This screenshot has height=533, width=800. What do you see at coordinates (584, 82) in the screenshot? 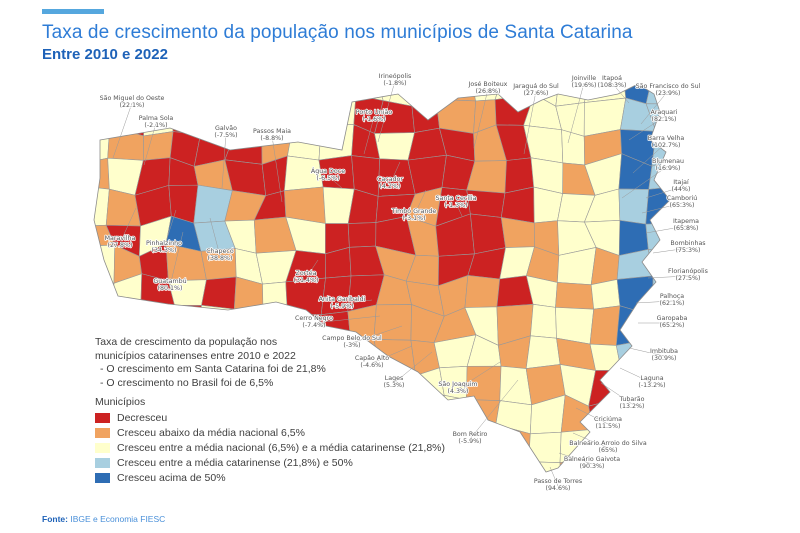
I see `municipality-label: Joinville (19.6%)` at bounding box center [584, 82].